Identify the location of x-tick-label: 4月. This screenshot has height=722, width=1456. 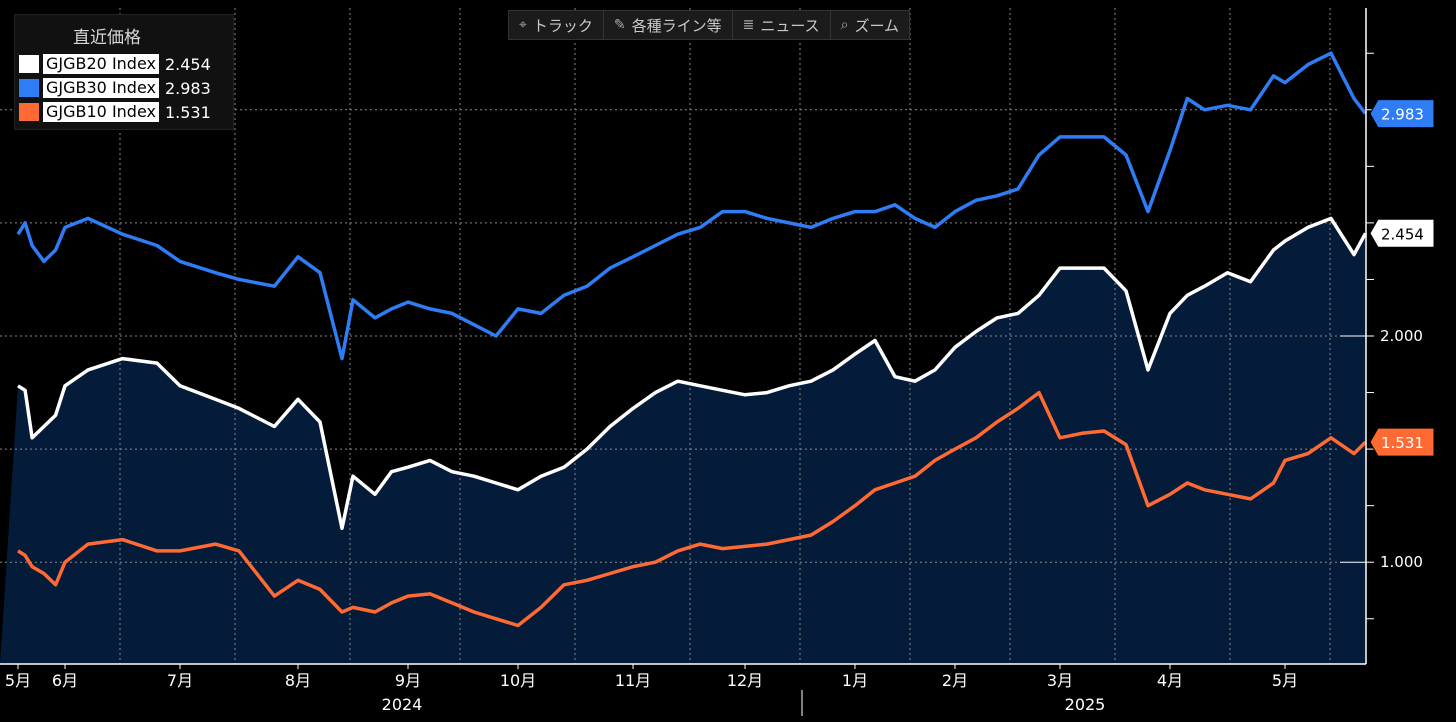
(1170, 680).